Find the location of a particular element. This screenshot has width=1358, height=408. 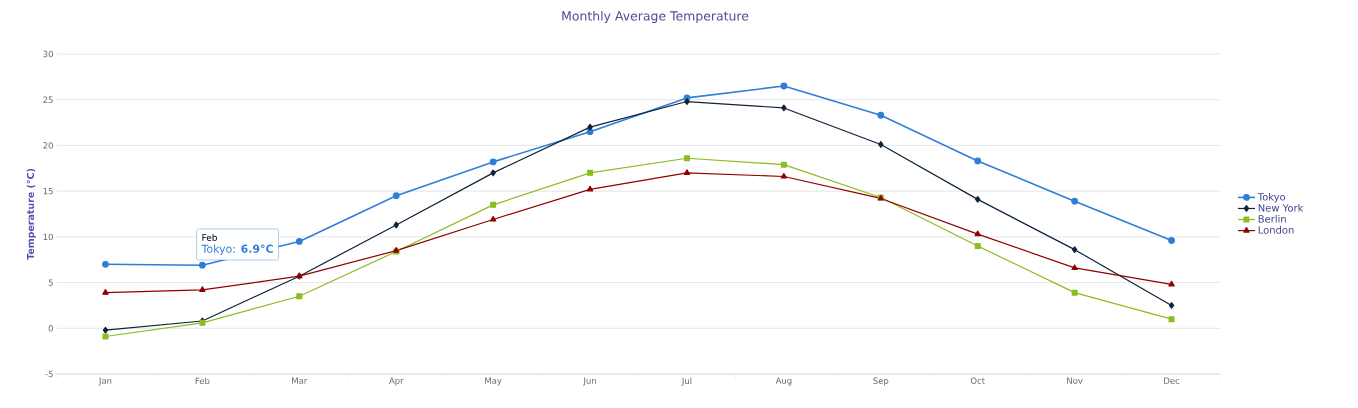

y-tick-label: 25 is located at coordinates (48, 99).